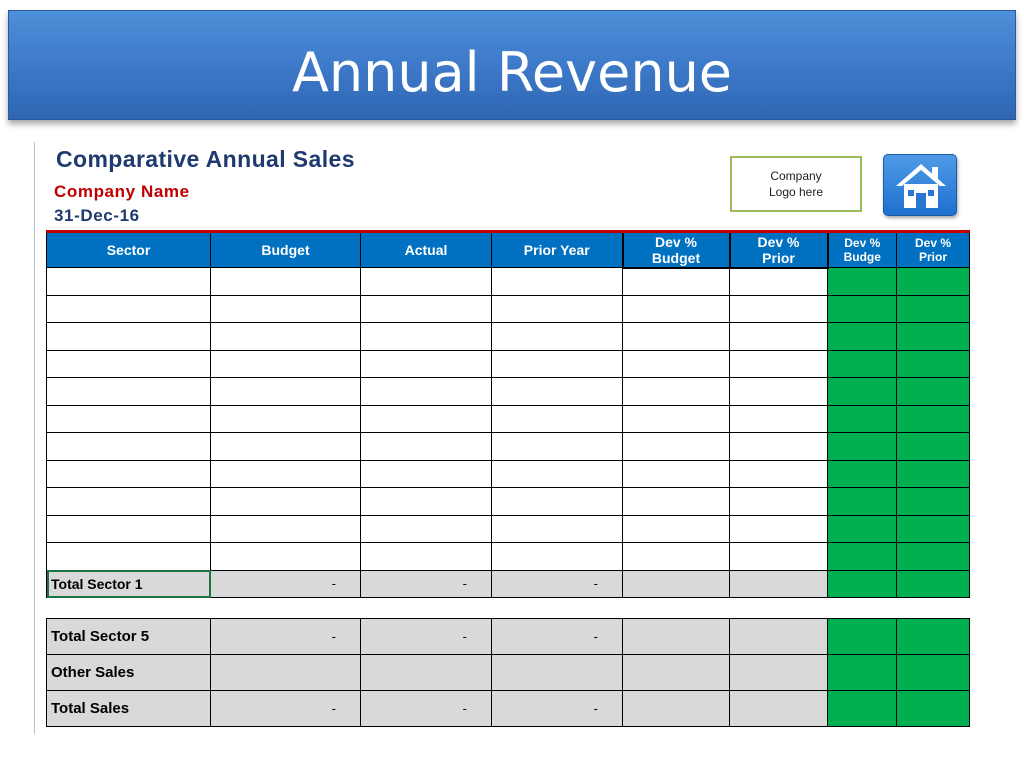 The width and height of the screenshot is (1024, 768). I want to click on header-budget: Budget, so click(285, 249).